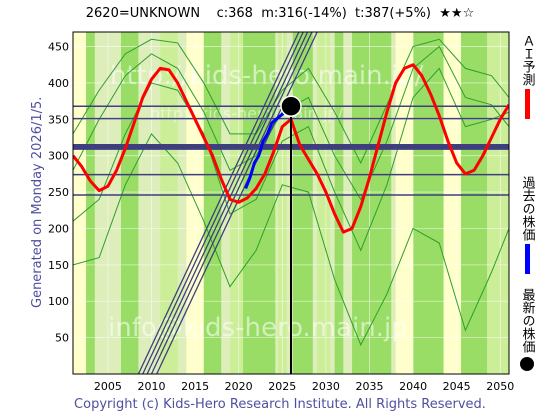 This screenshot has height=420, width=560. I want to click on current-price-marker, so click(291, 106).